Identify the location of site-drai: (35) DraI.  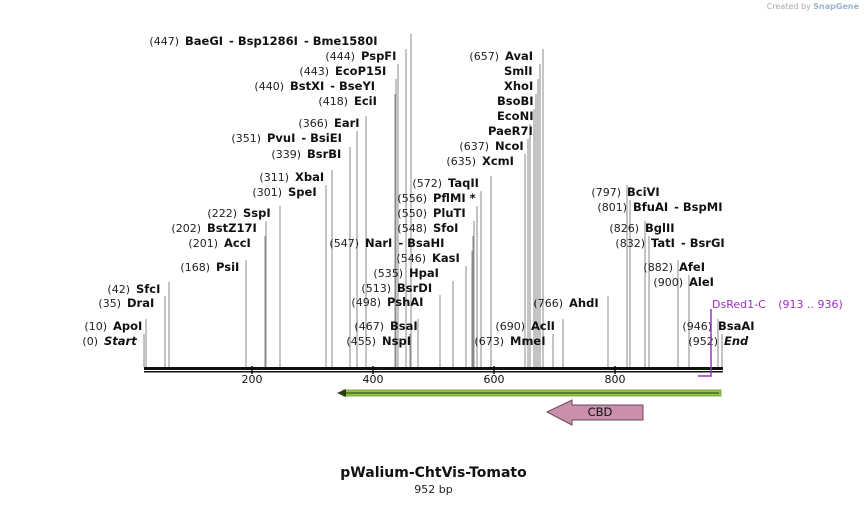
(126, 303).